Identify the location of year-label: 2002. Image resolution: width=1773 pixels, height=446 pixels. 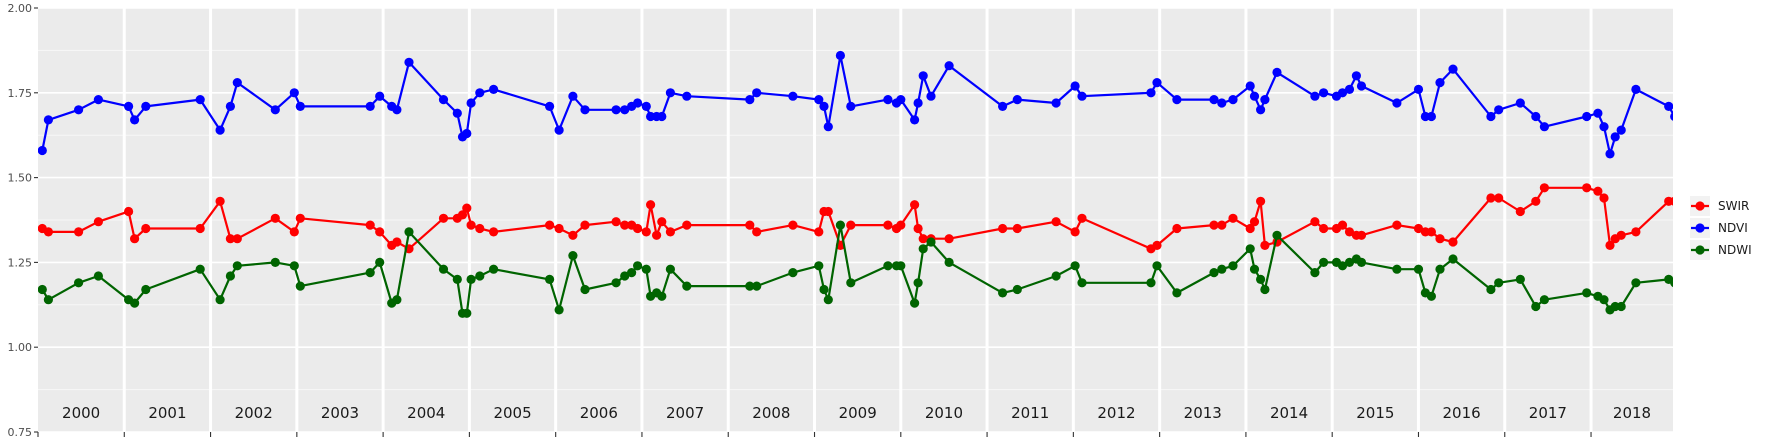
(254, 413).